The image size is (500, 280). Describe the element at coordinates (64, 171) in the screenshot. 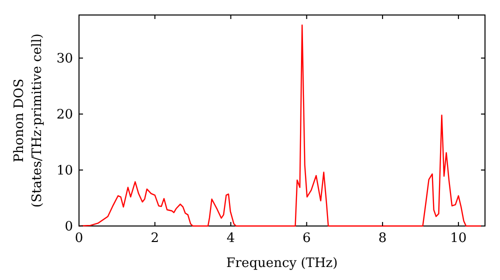

I see `y-tick-label: 10` at that location.